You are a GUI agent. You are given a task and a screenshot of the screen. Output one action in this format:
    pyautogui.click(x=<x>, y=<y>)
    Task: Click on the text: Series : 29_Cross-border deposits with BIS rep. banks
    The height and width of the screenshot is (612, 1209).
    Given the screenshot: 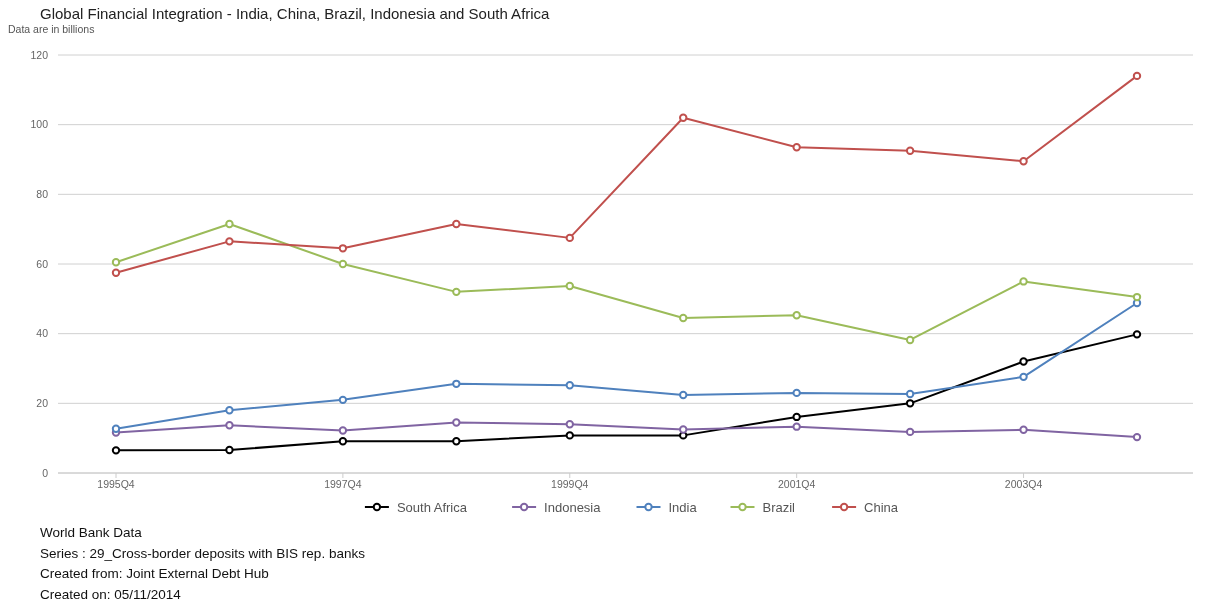 What is the action you would take?
    pyautogui.click(x=203, y=553)
    